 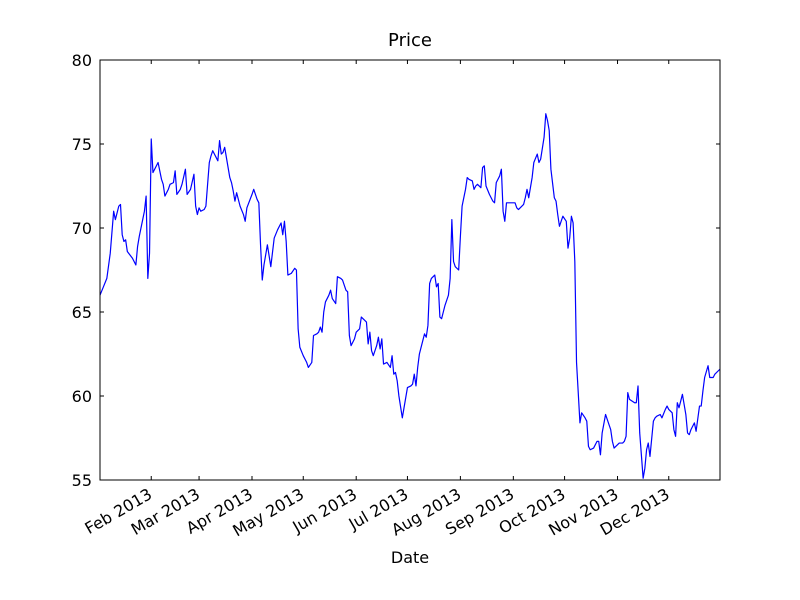 I want to click on y-tick-label: 65, so click(x=82, y=312).